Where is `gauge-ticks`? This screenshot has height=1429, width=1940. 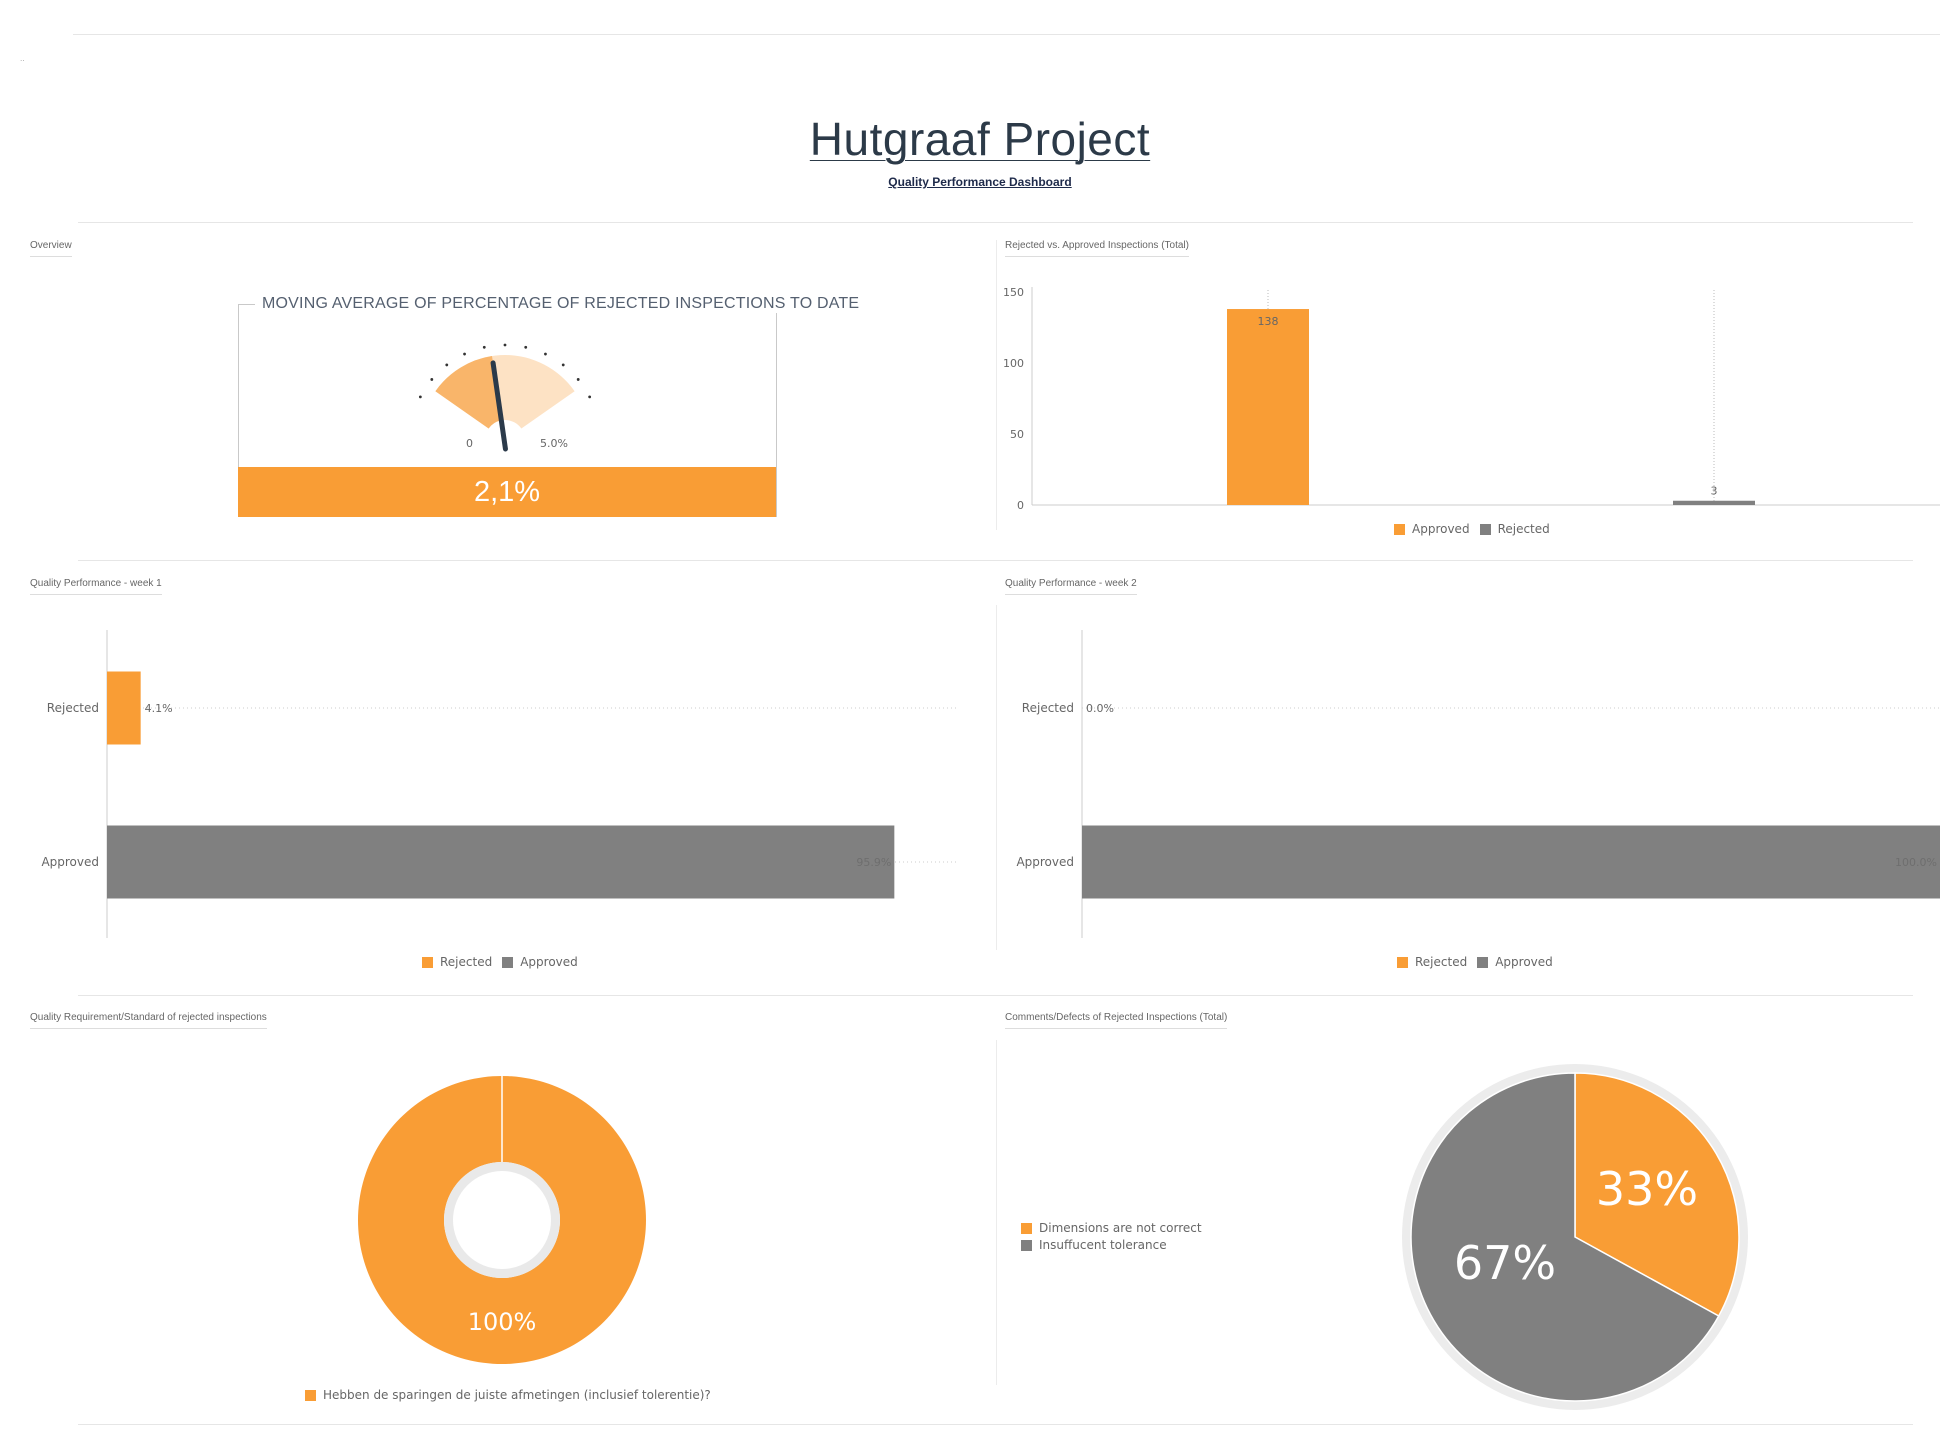
gauge-ticks is located at coordinates (505, 371).